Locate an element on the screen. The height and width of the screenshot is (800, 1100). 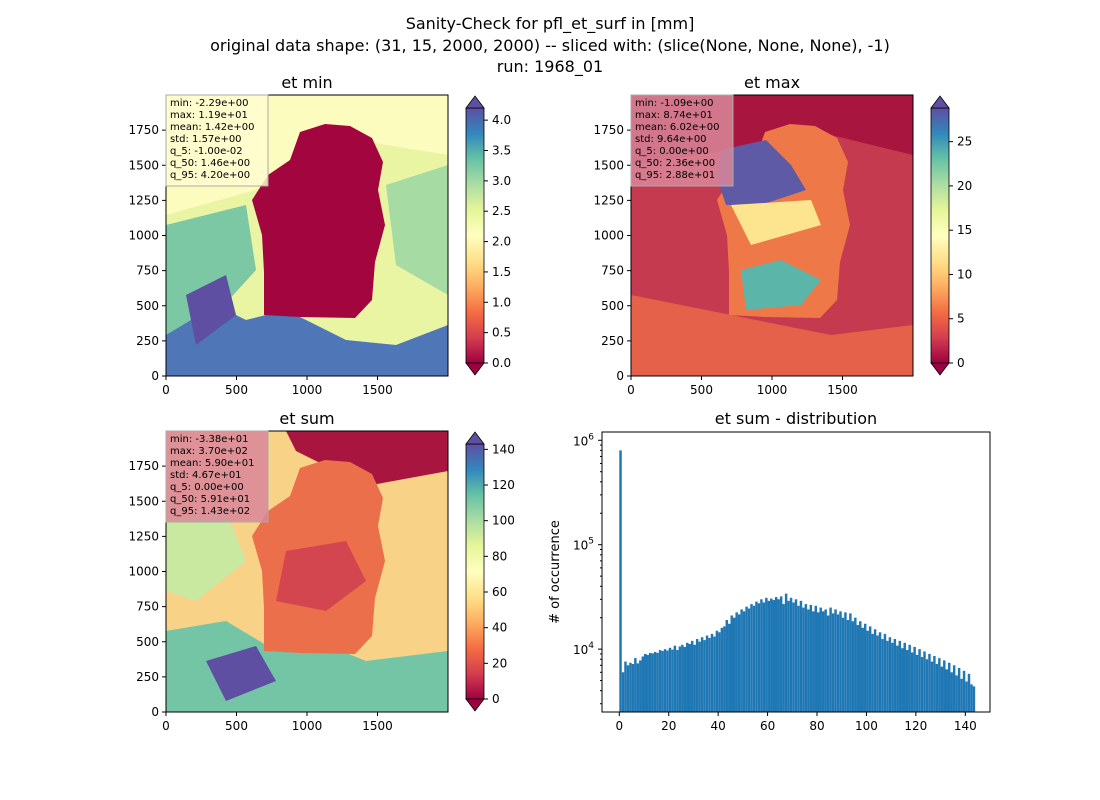
y-tick-exponent: 4 is located at coordinates (591, 646).